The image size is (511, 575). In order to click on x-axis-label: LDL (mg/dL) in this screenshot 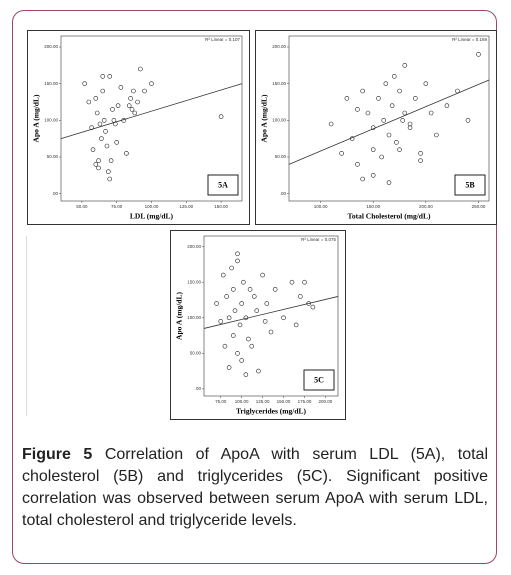, I will do `click(152, 216)`.